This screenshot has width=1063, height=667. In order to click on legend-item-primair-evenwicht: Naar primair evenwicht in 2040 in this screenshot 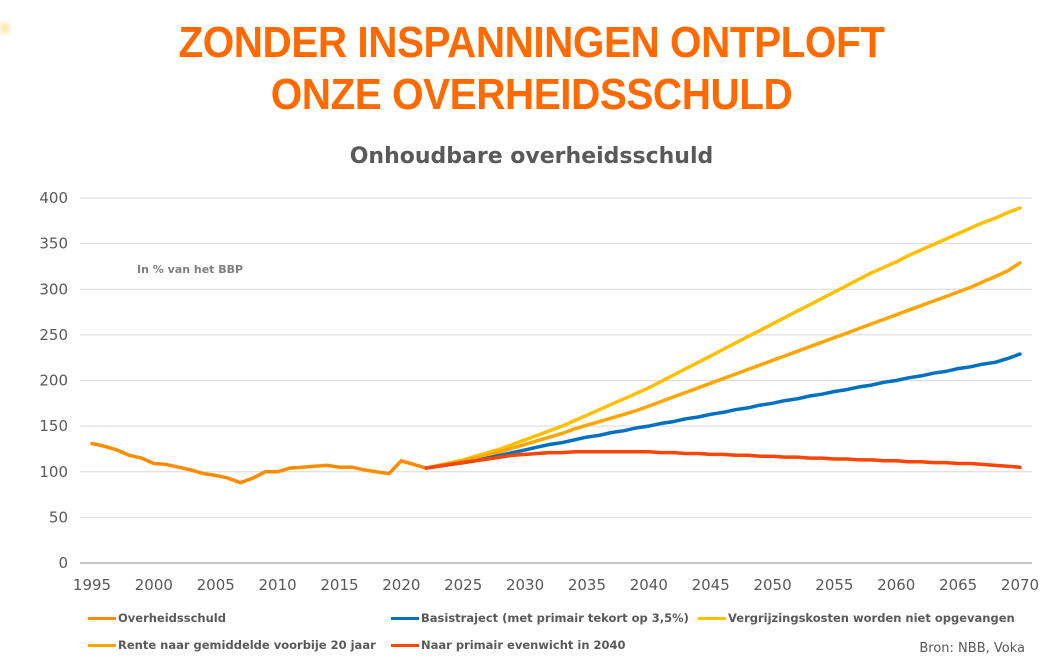, I will do `click(508, 645)`.